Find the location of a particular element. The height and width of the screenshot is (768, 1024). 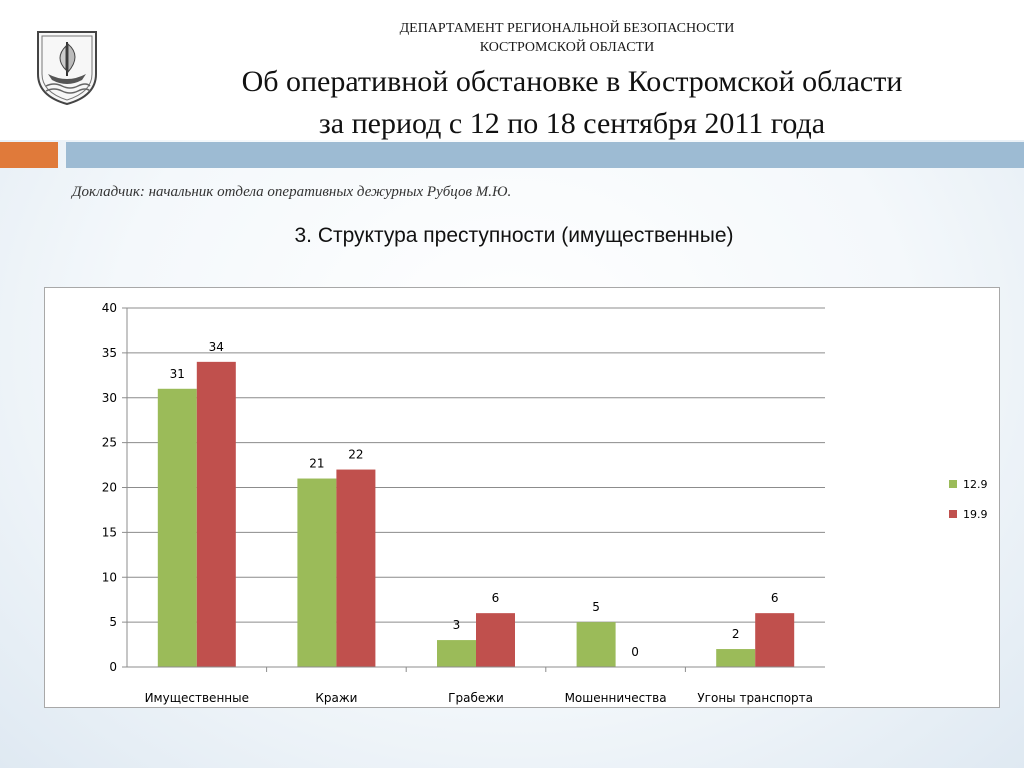

x-tick-label: Имущественные is located at coordinates (197, 698).